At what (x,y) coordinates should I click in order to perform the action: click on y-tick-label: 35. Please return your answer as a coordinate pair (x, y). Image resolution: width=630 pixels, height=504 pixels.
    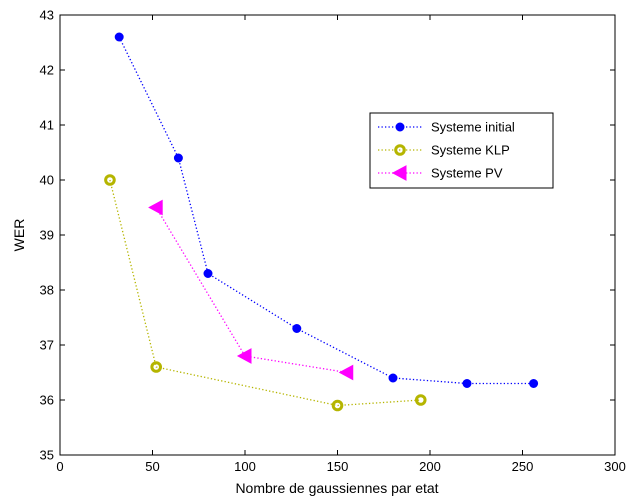
    Looking at the image, I should click on (47, 455).